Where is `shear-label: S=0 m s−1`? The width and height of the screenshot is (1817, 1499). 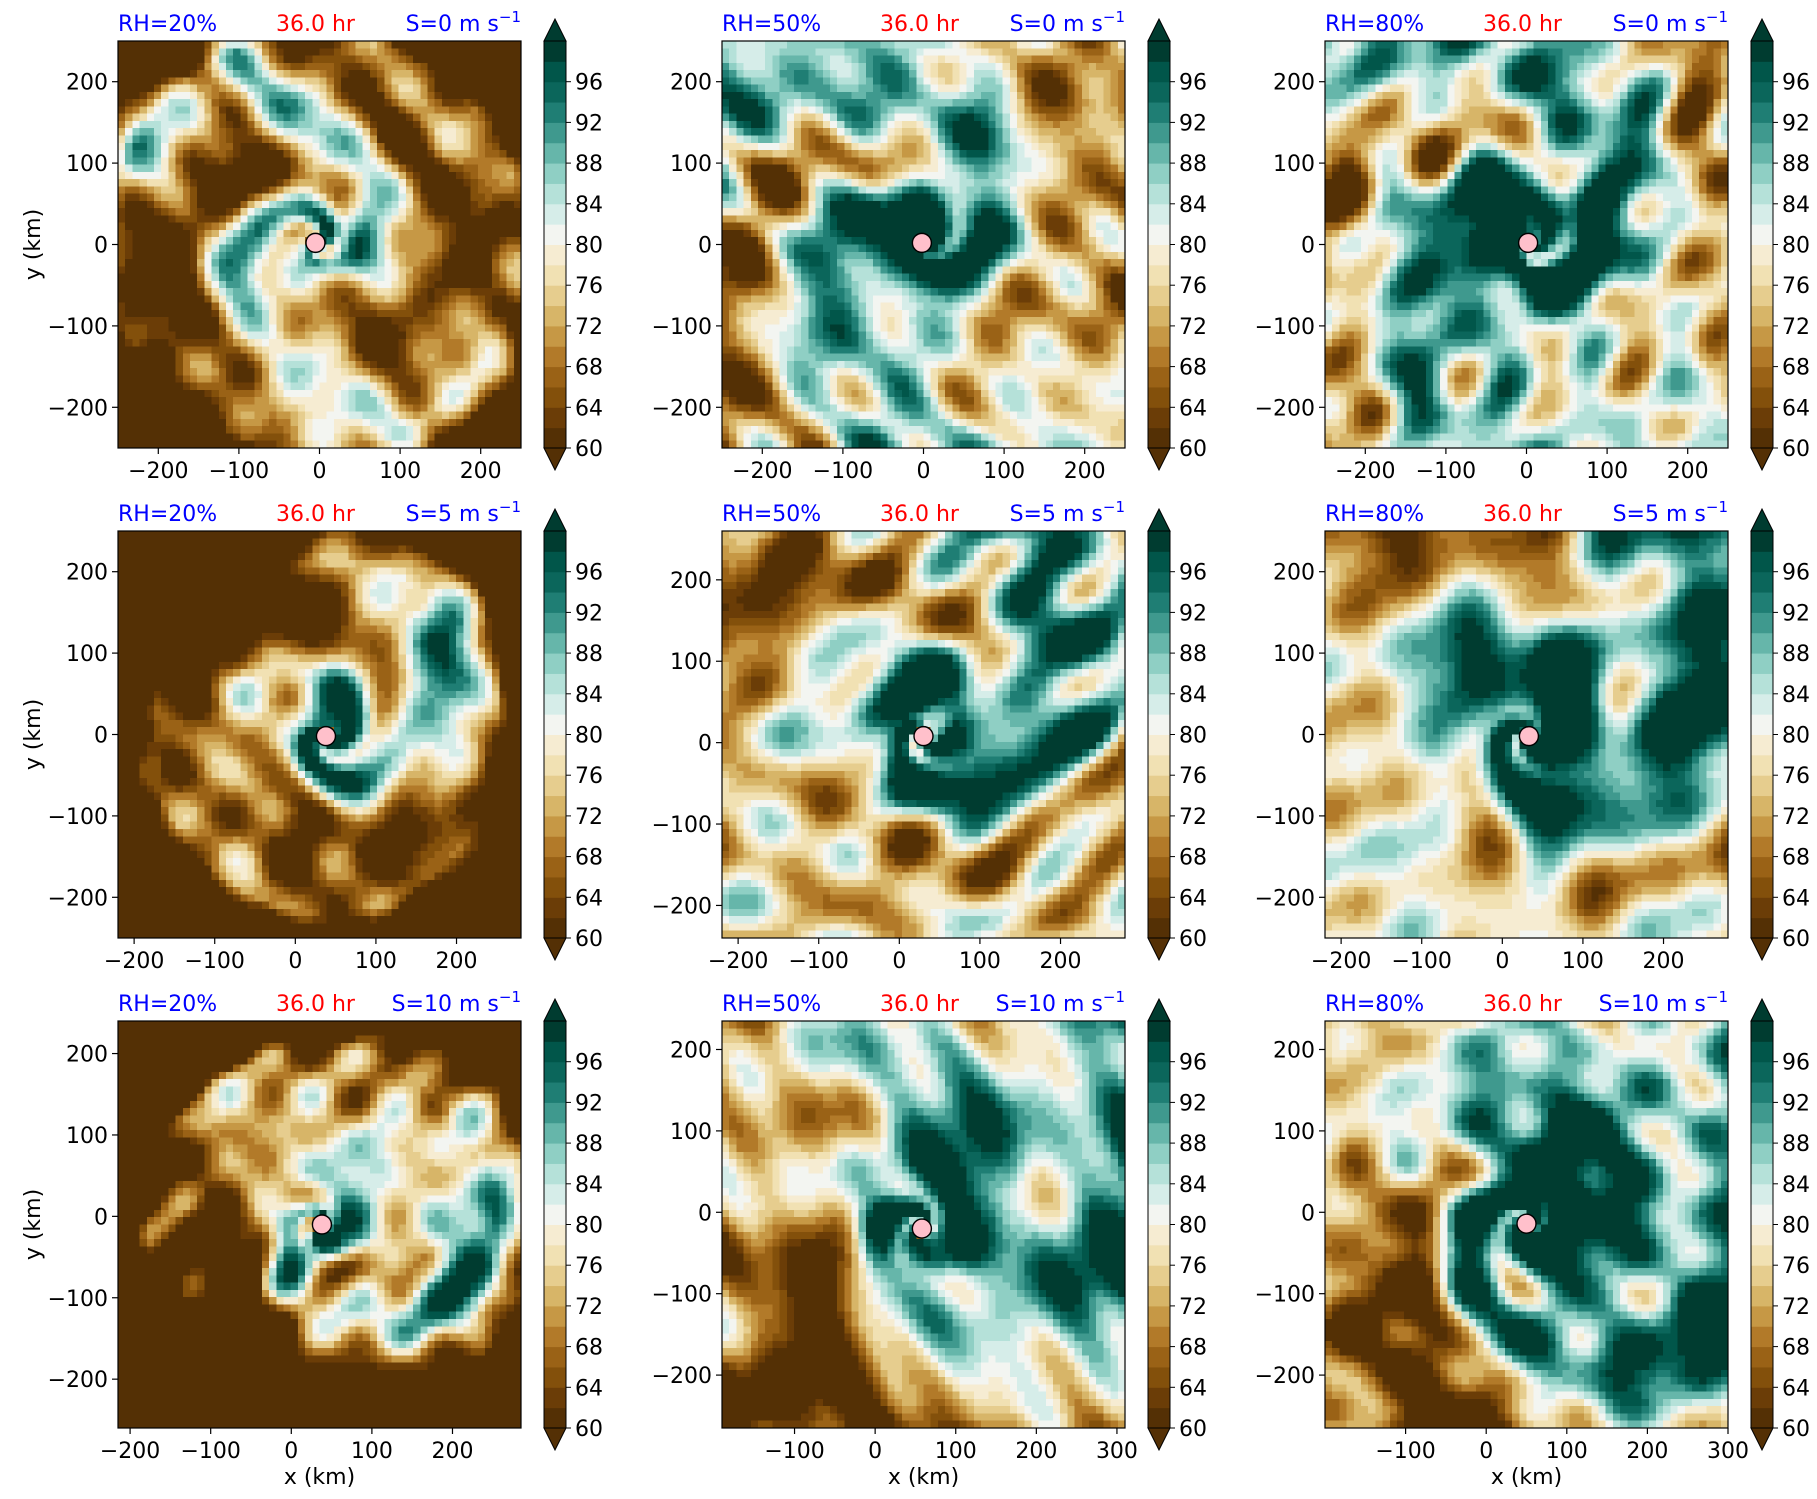 shear-label: S=0 m s−1 is located at coordinates (1670, 22).